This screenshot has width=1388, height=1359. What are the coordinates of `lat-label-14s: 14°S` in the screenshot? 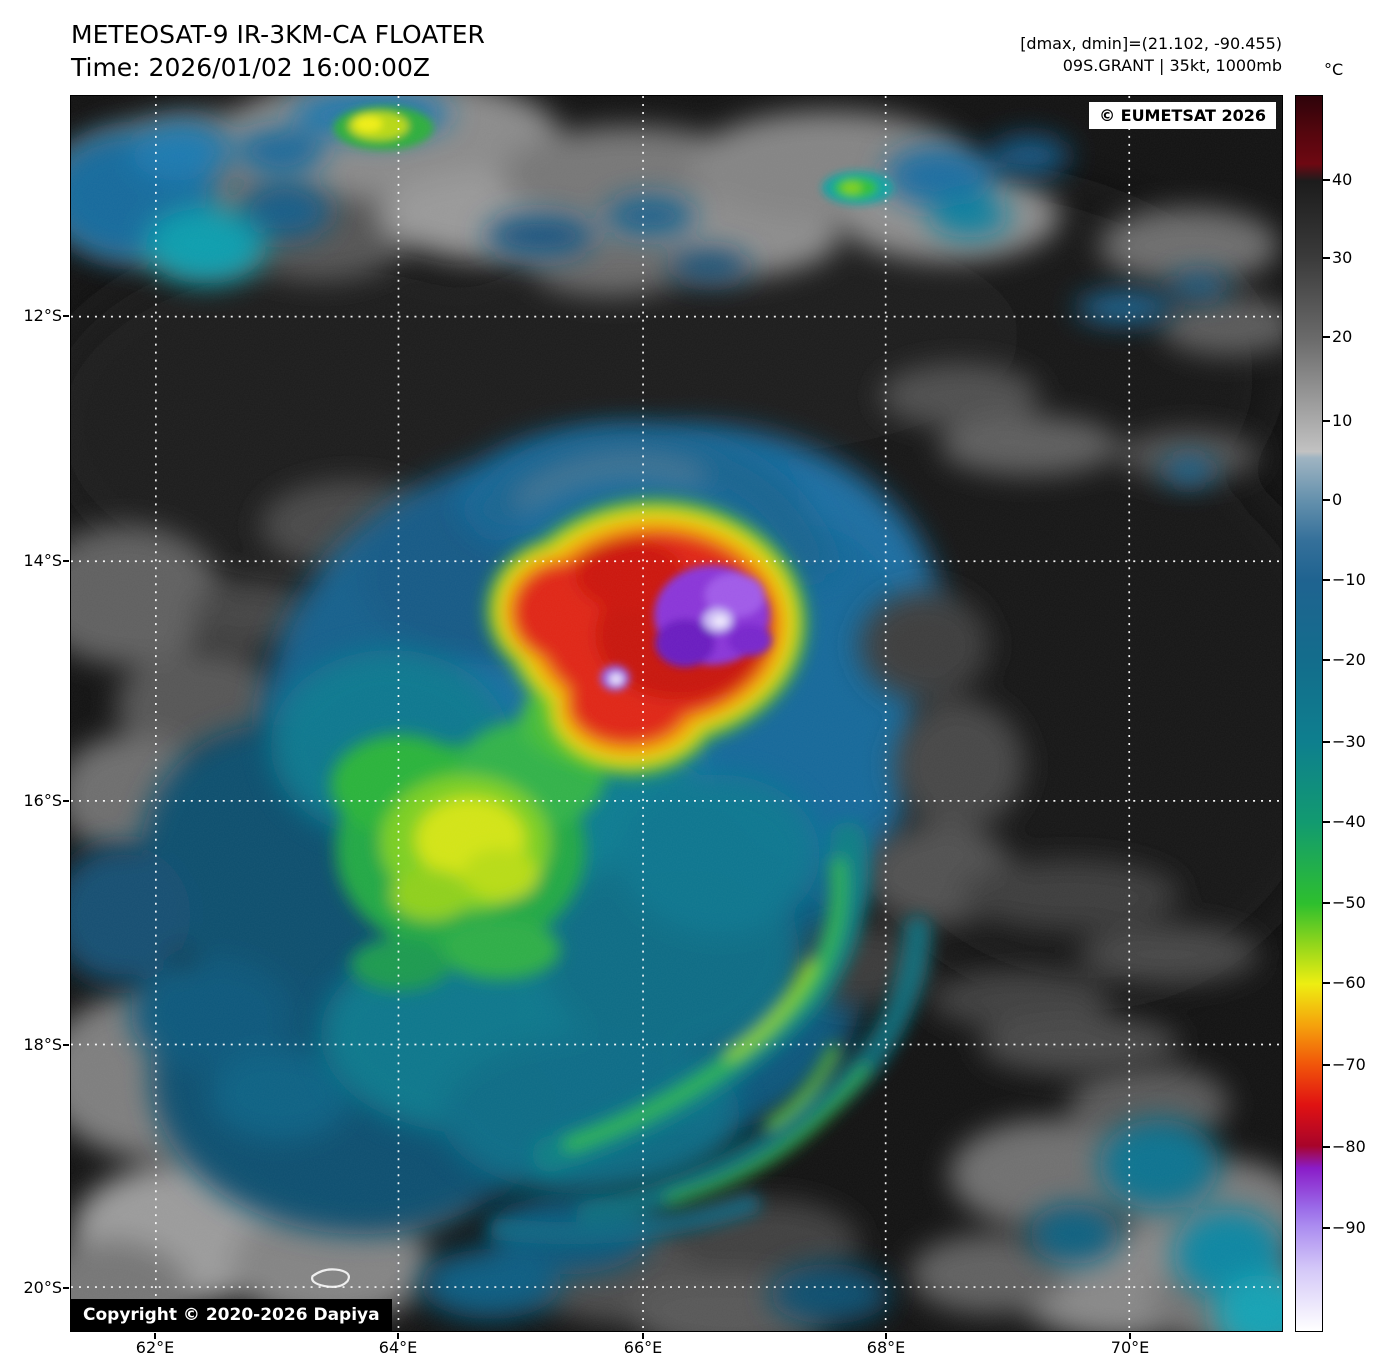 It's located at (42, 560).